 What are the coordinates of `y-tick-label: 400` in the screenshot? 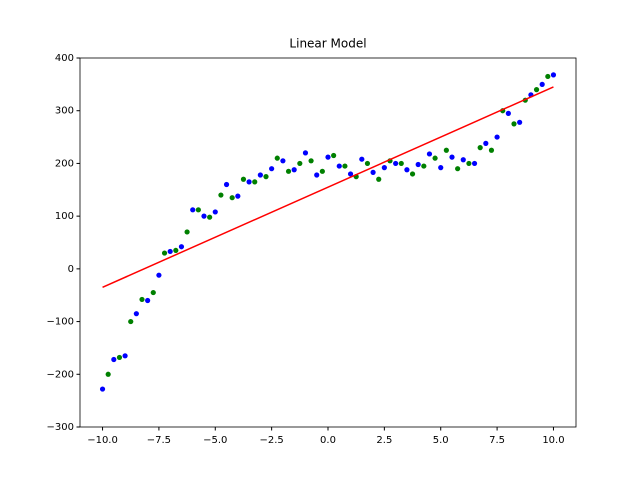 It's located at (64, 58).